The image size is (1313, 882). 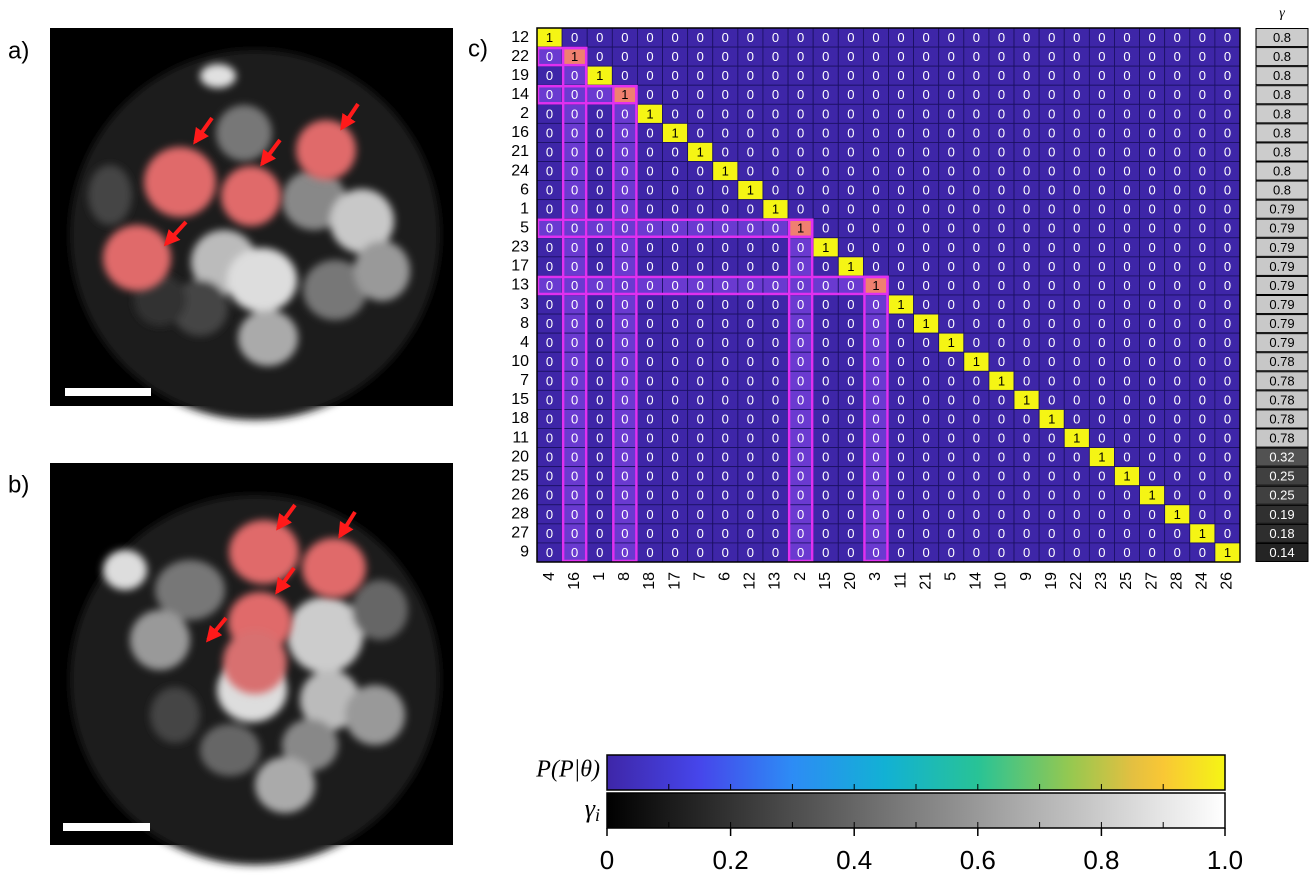 I want to click on col-label: 9, so click(x=1026, y=576).